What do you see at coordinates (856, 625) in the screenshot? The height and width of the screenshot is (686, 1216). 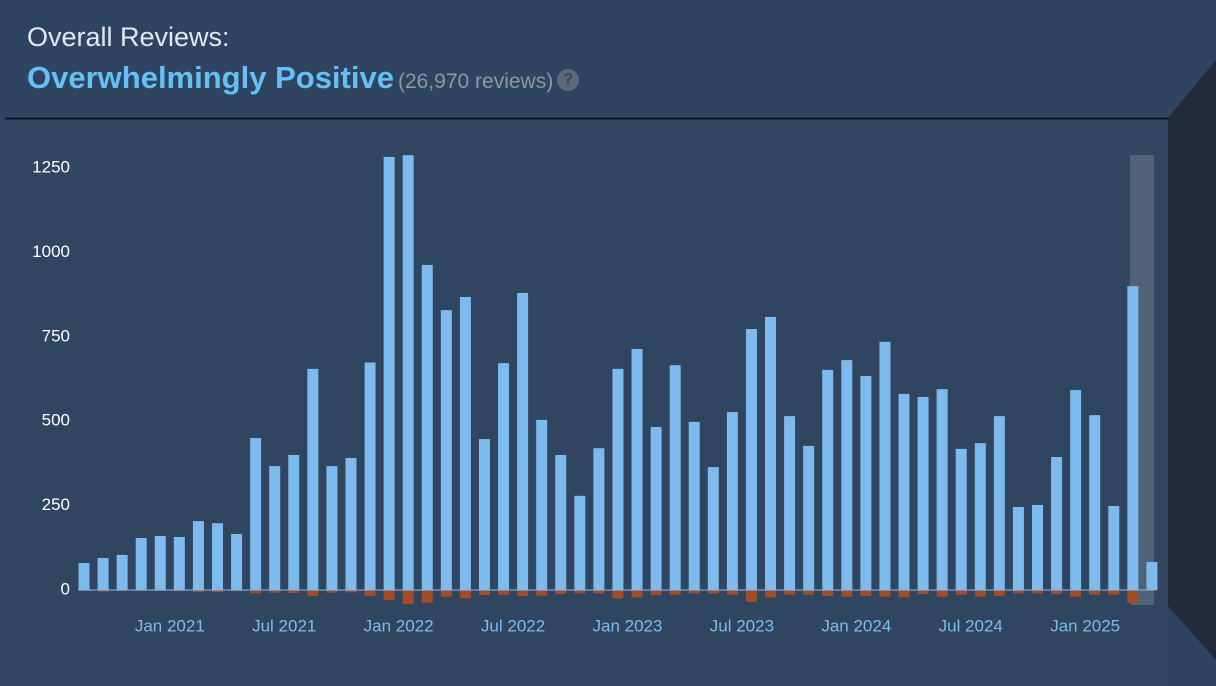 I see `x-tick-label: Jan 2024` at bounding box center [856, 625].